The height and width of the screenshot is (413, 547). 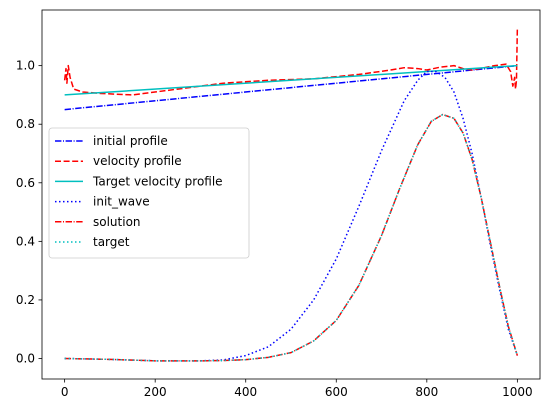 I want to click on y-tick-label: 0.0, so click(x=25, y=359).